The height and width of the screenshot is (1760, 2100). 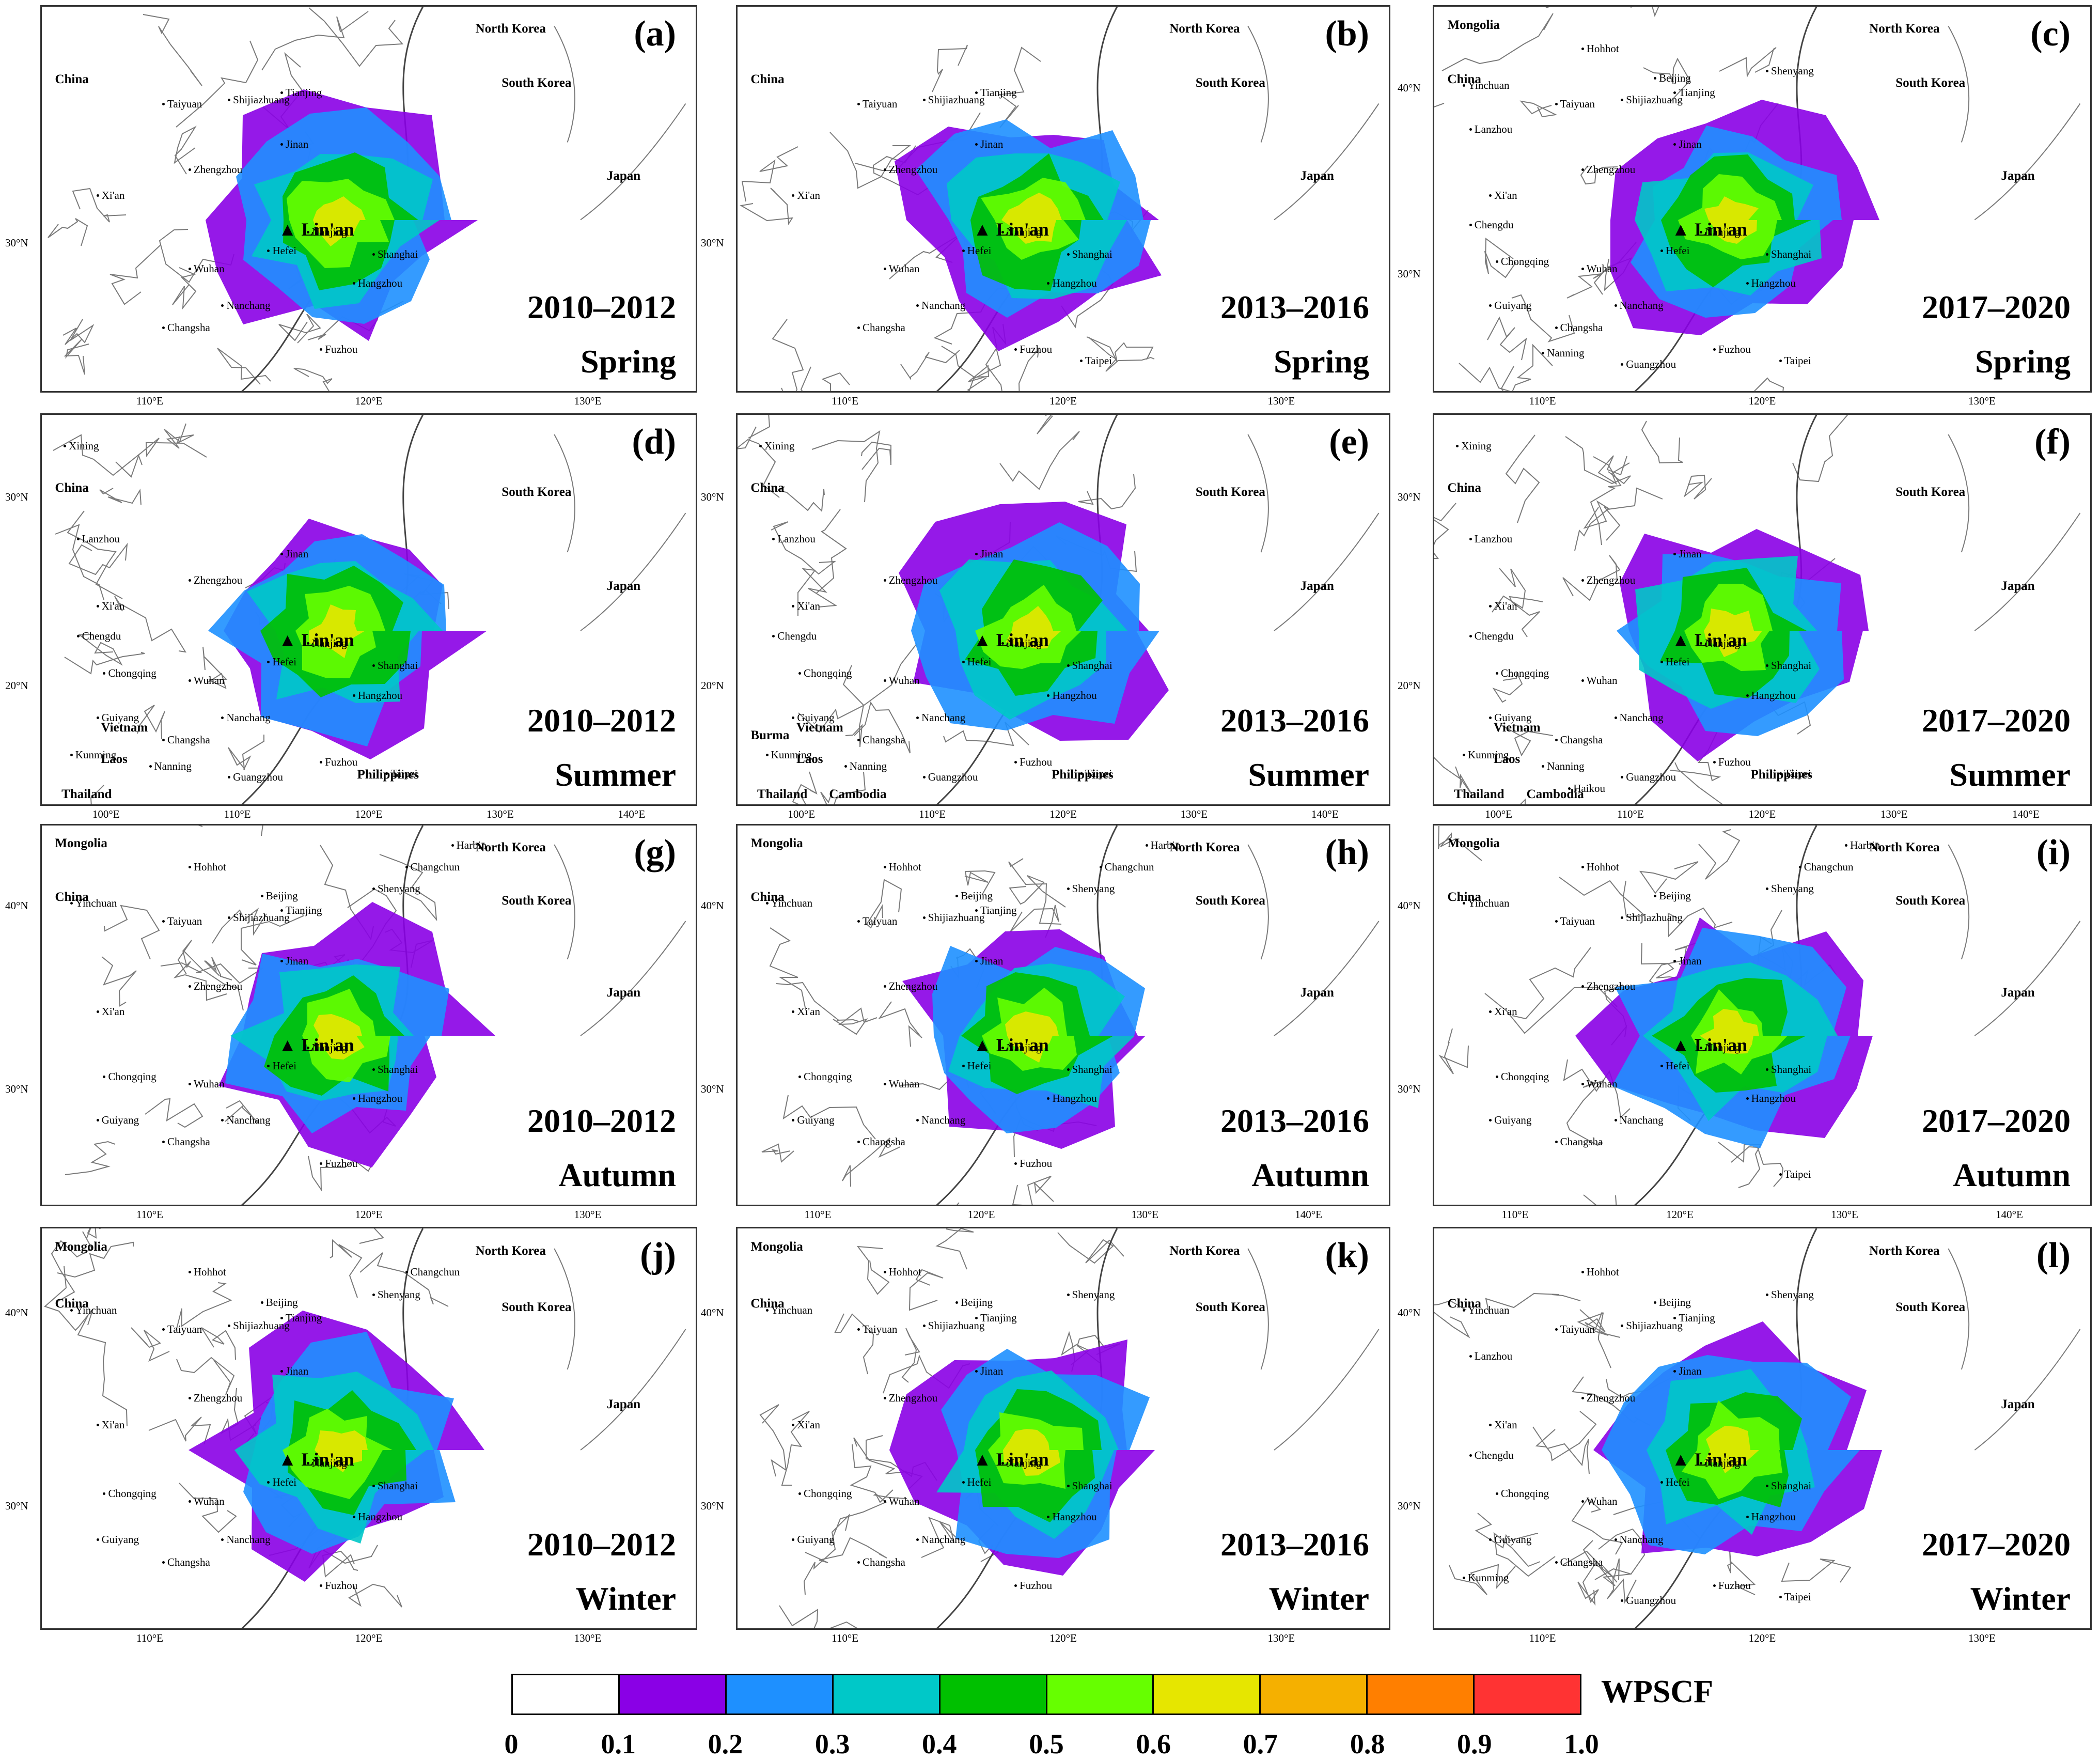 I want to click on season-label: Winter, so click(x=2021, y=1599).